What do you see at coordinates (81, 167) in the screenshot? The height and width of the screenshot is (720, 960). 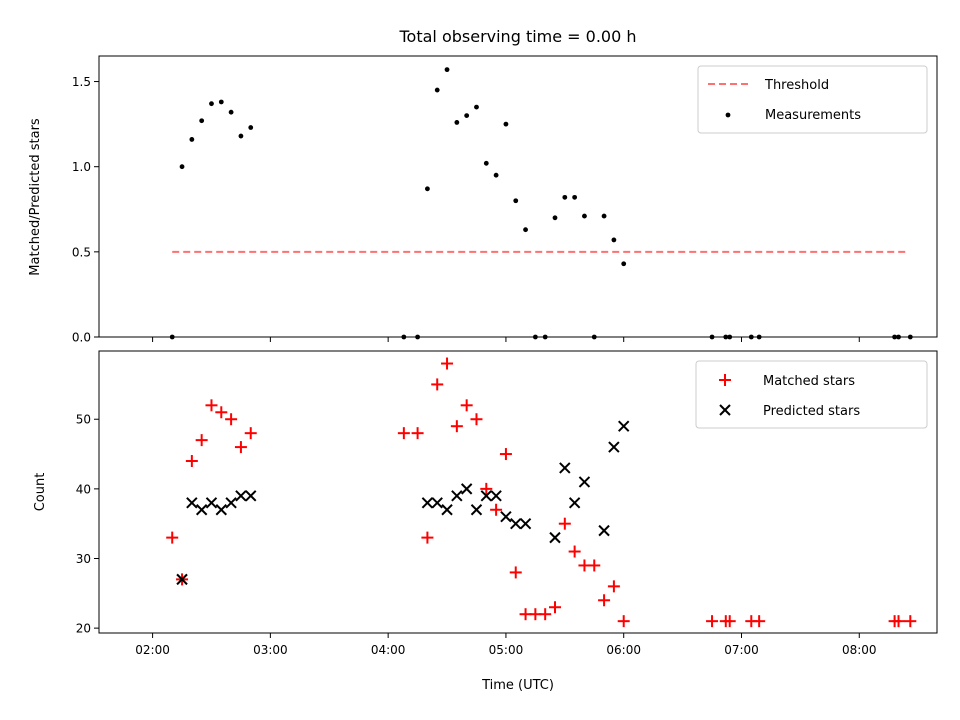 I see `ratio-y-tick-label: 1.0` at bounding box center [81, 167].